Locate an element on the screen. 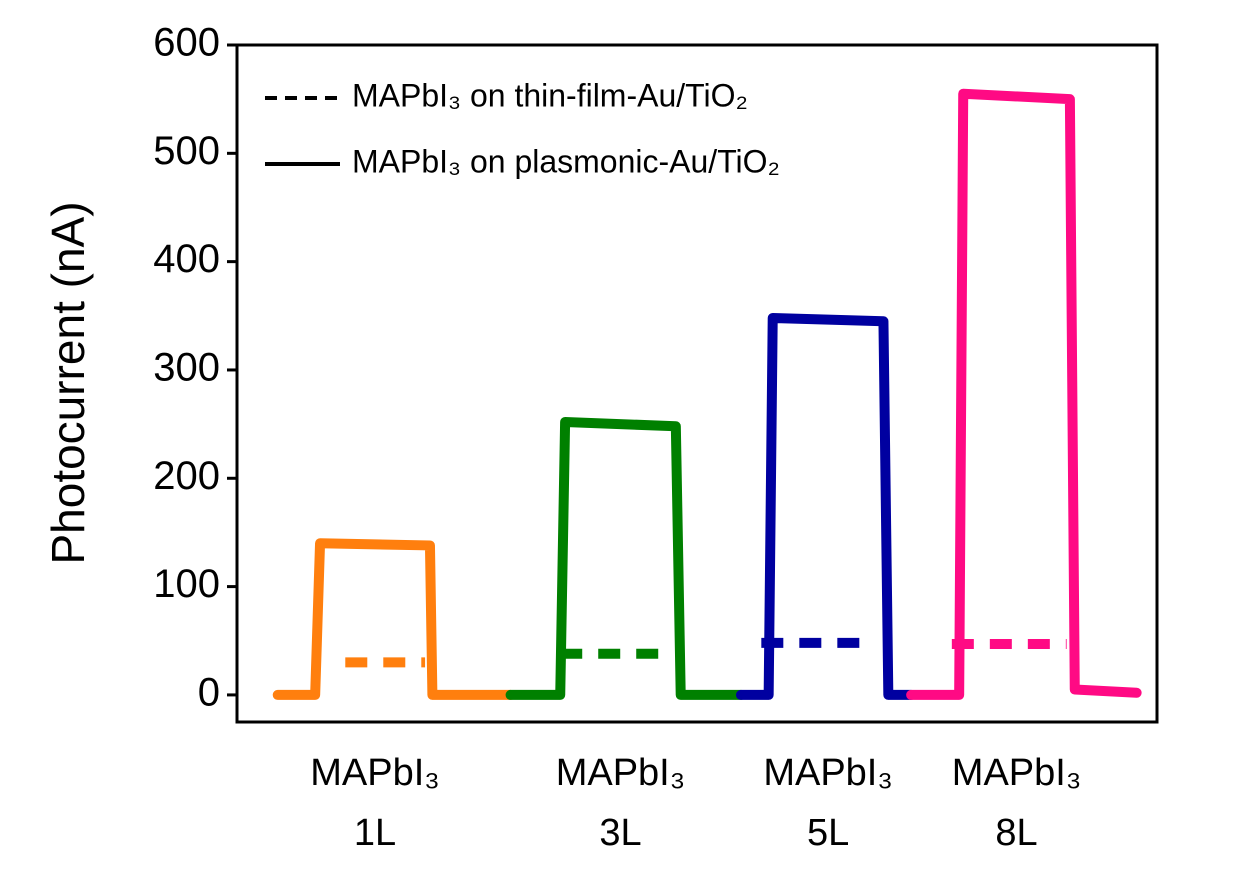 The height and width of the screenshot is (884, 1240). x-category-label: 3L is located at coordinates (620, 833).